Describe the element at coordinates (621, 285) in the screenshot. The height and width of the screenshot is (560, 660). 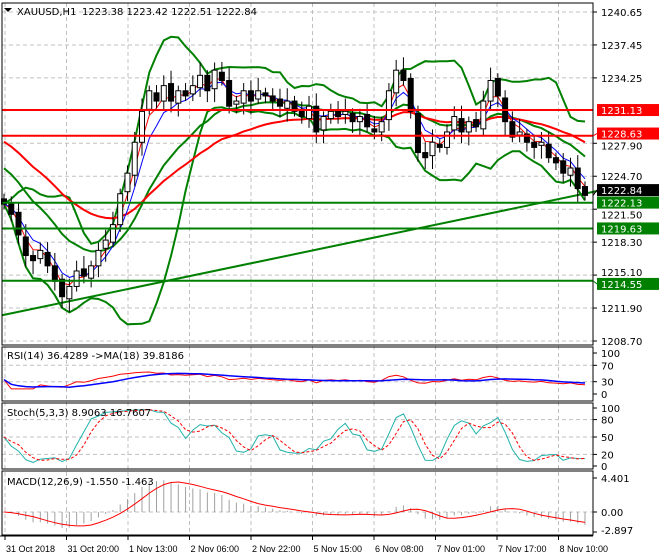
I see `level-value: 1214.55` at that location.